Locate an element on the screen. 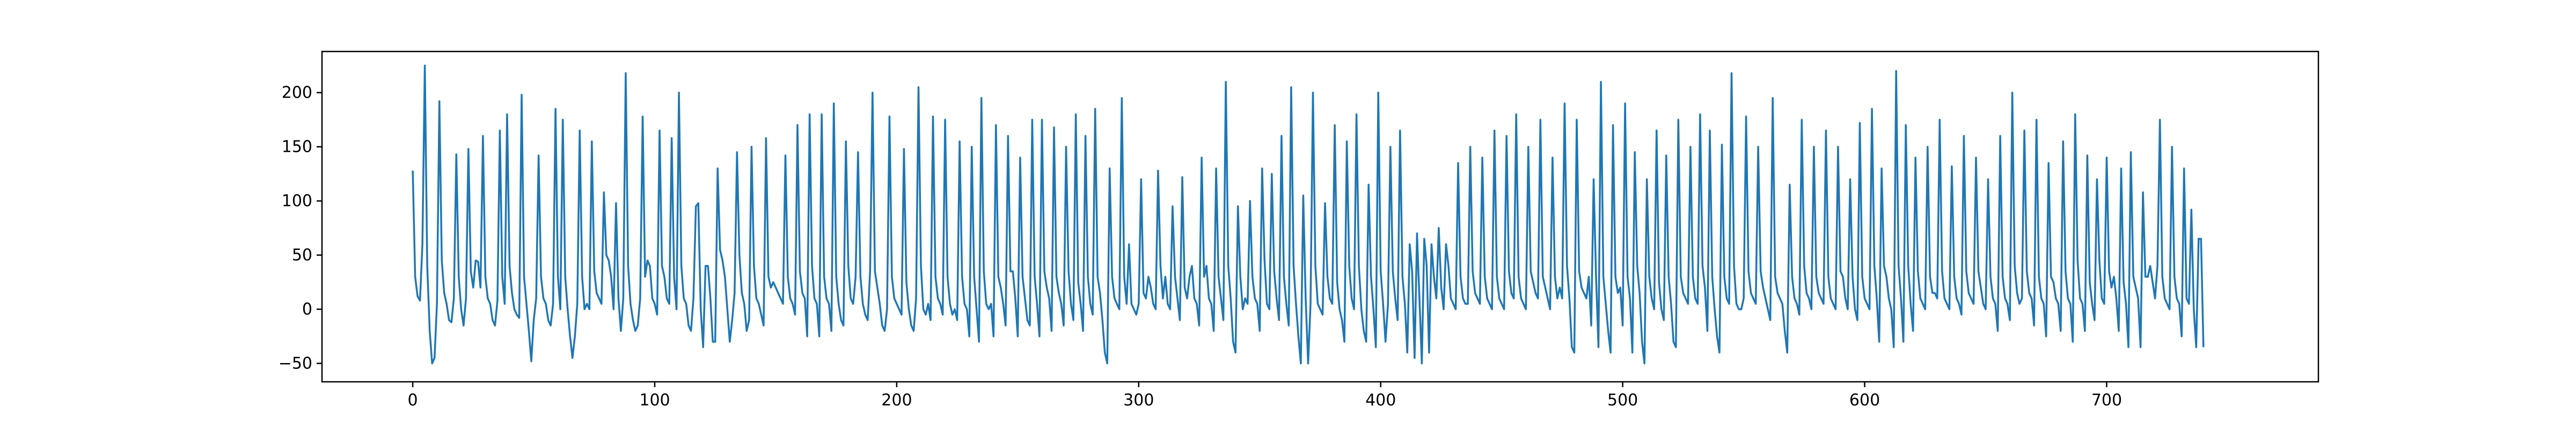 This screenshot has width=2576, height=429. x-tick-label: 0 is located at coordinates (413, 400).